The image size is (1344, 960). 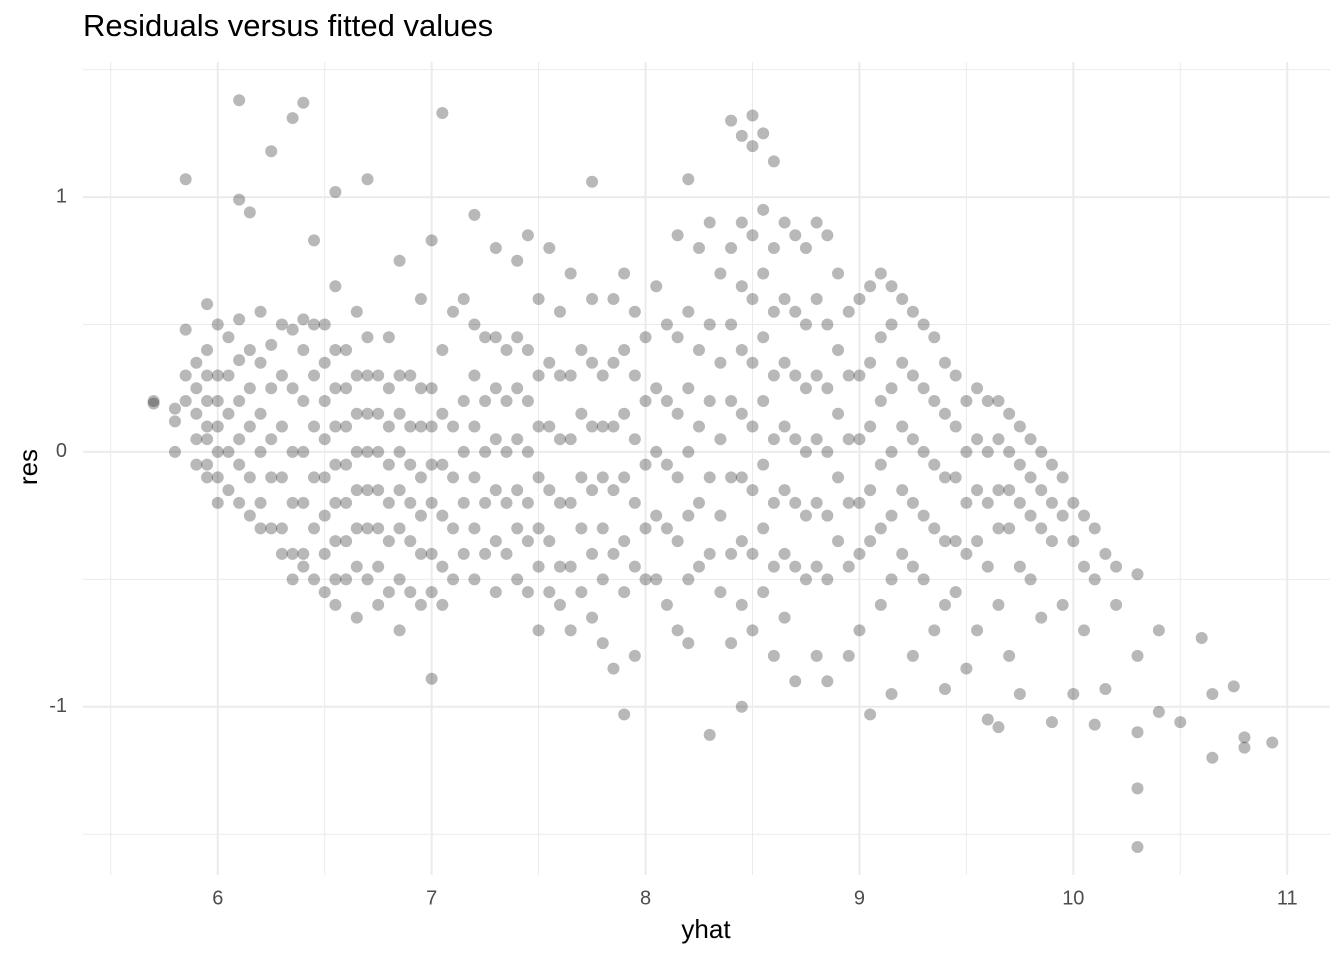 What do you see at coordinates (706, 929) in the screenshot?
I see `x-axis-title: yhat` at bounding box center [706, 929].